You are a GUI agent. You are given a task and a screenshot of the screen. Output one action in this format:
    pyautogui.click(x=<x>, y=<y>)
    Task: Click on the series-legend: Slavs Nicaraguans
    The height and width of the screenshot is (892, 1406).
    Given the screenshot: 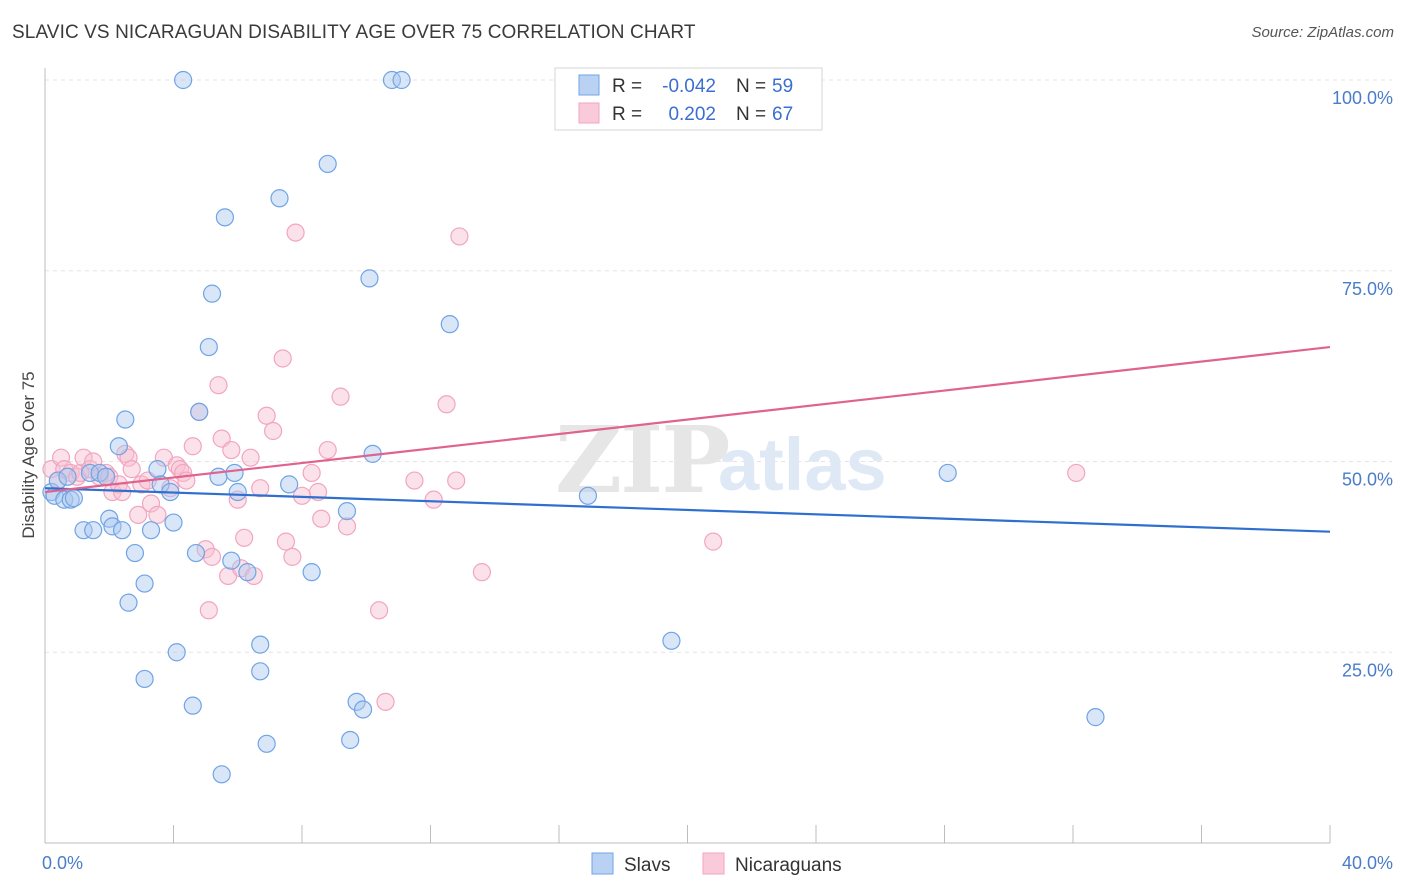 What is the action you would take?
    pyautogui.click(x=716, y=864)
    